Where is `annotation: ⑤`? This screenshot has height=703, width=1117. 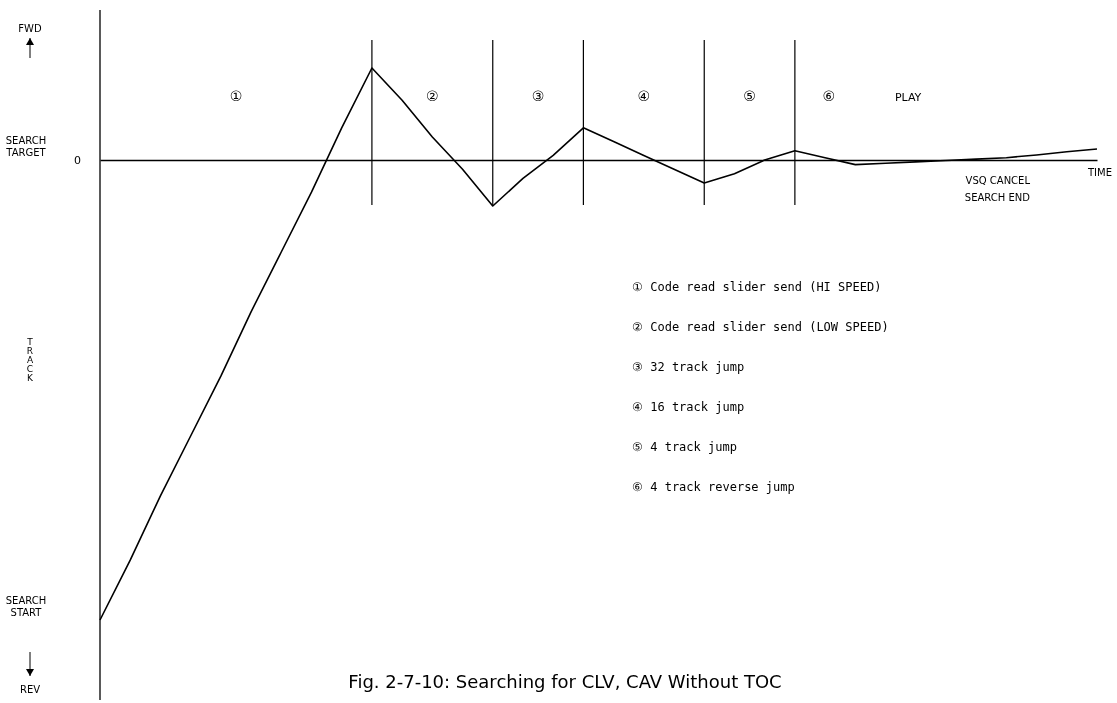
annotation: ⑤ is located at coordinates (749, 96).